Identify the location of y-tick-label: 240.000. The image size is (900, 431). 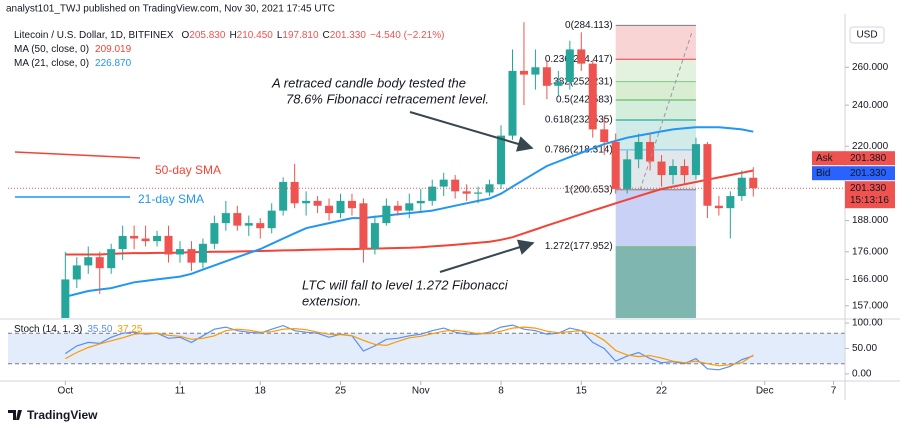
(870, 105).